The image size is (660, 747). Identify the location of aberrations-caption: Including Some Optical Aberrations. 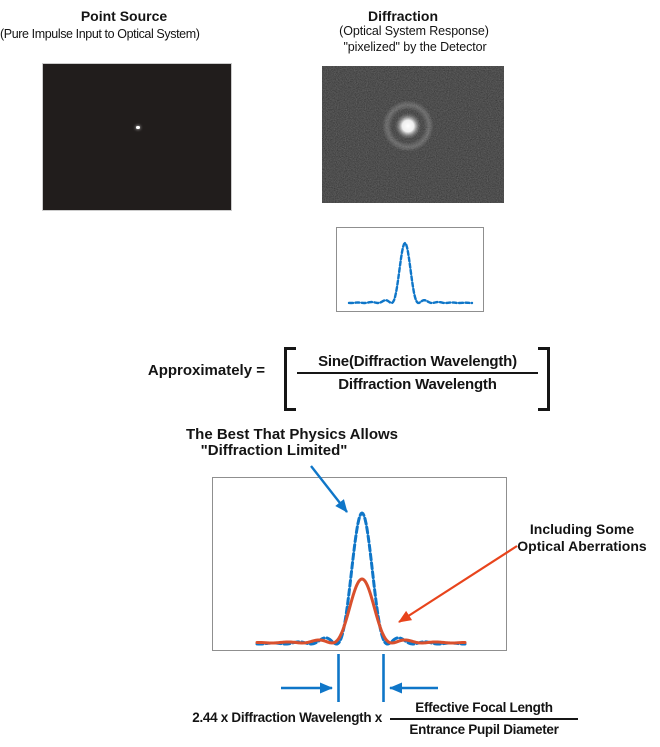
(564, 538).